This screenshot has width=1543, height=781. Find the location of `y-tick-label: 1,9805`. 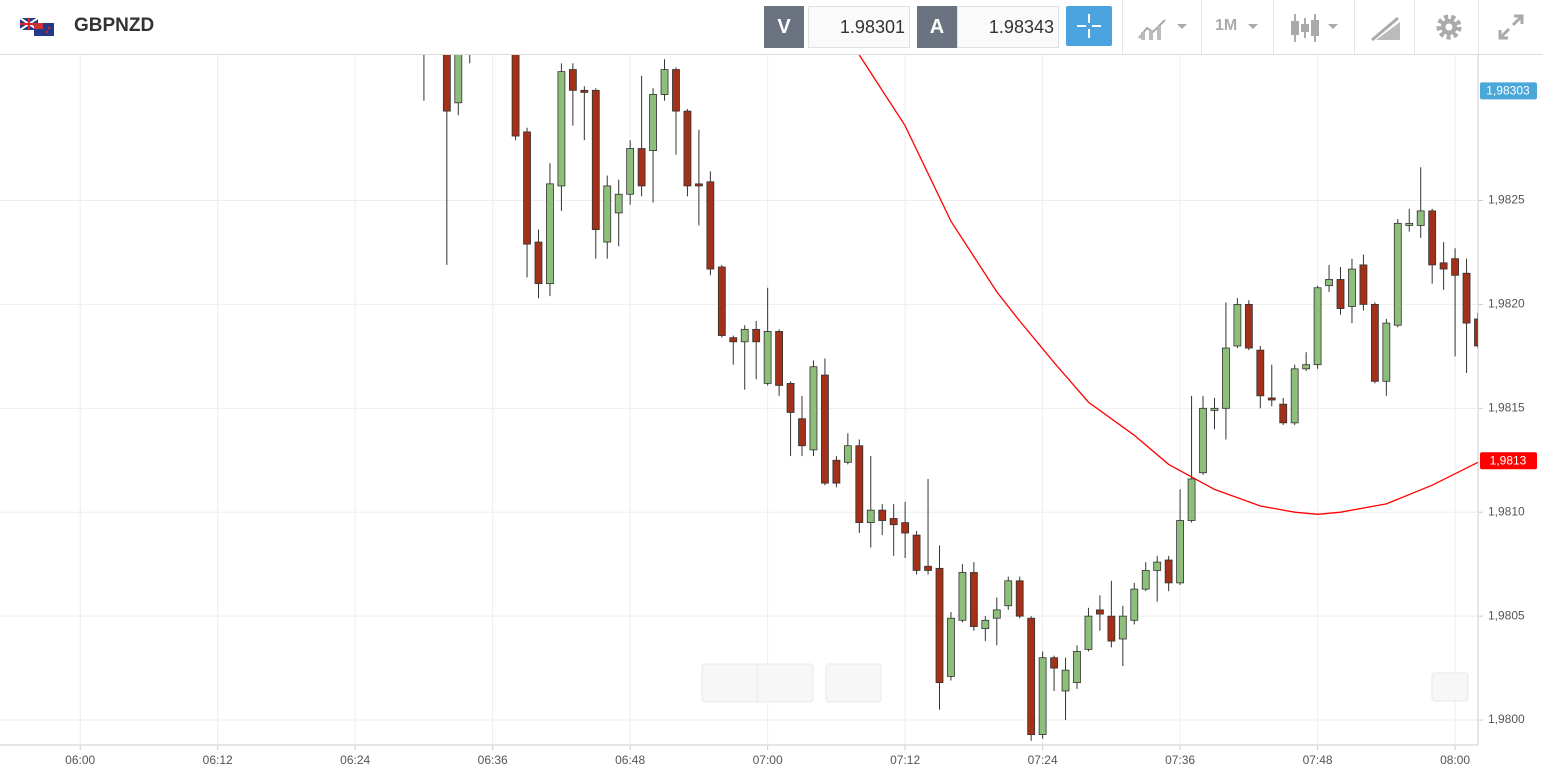

y-tick-label: 1,9805 is located at coordinates (1506, 615).